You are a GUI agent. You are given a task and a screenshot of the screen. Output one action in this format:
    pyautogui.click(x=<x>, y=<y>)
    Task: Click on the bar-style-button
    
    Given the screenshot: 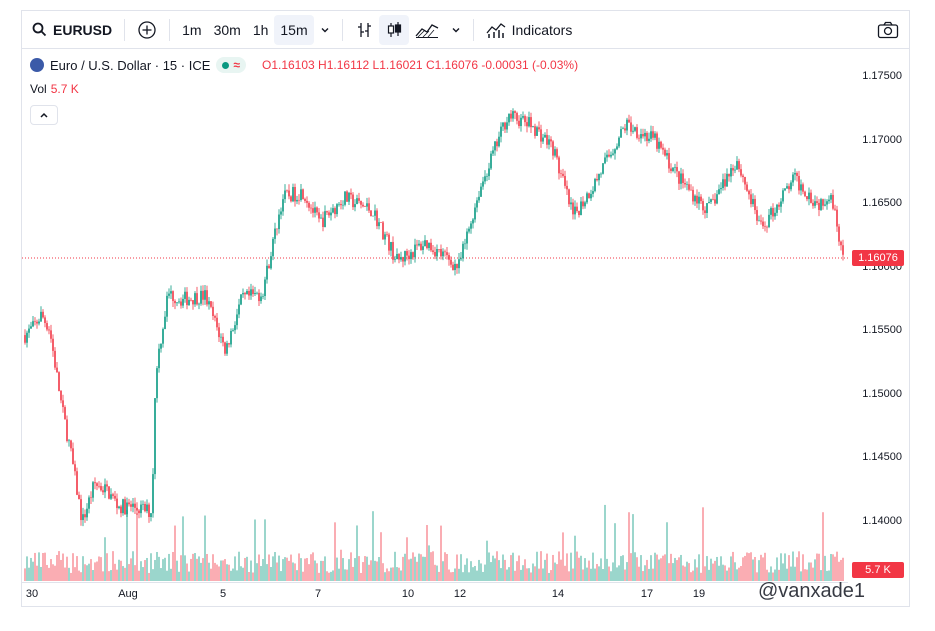 What is the action you would take?
    pyautogui.click(x=364, y=30)
    